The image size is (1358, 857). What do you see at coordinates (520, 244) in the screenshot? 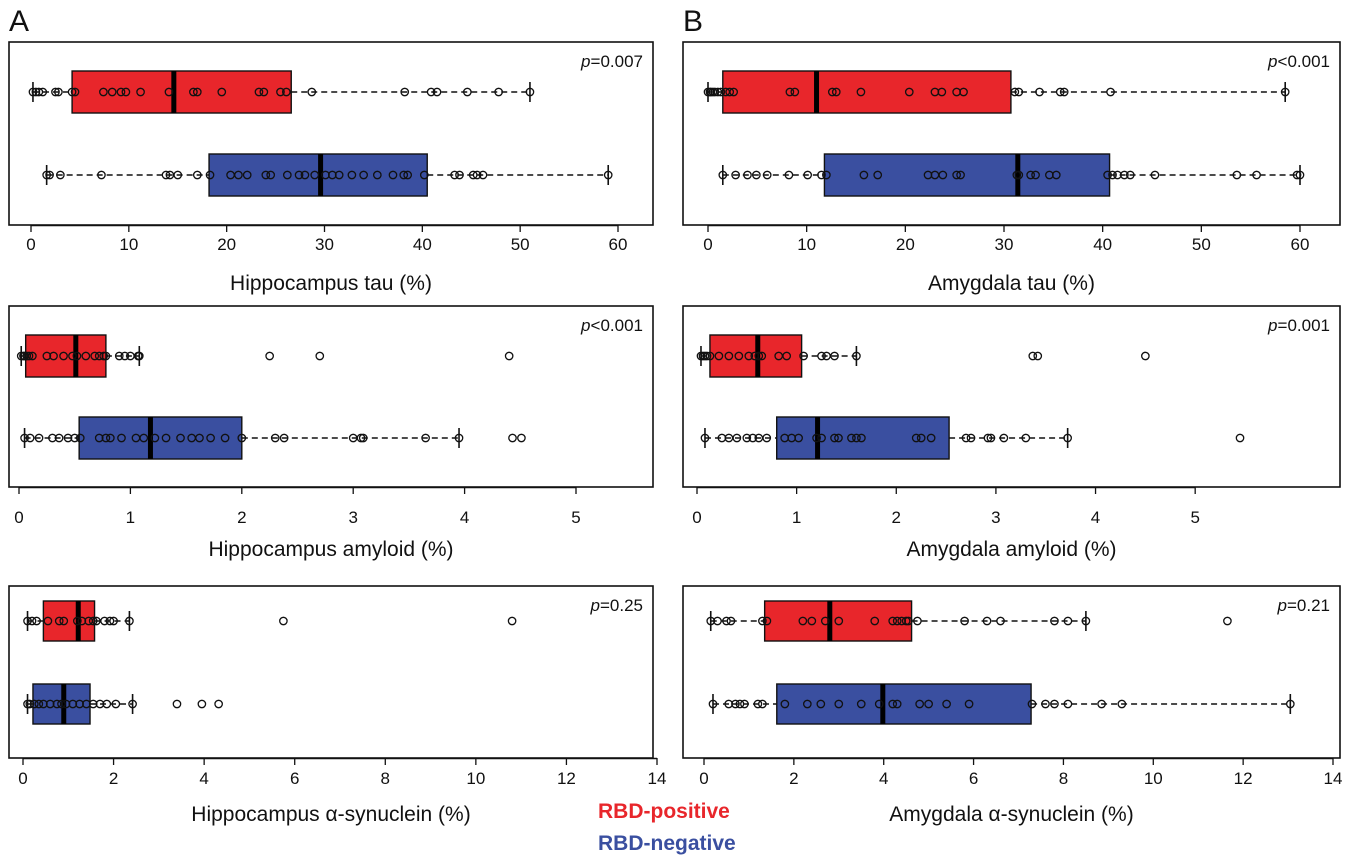
I see `x-tick-label: 50` at bounding box center [520, 244].